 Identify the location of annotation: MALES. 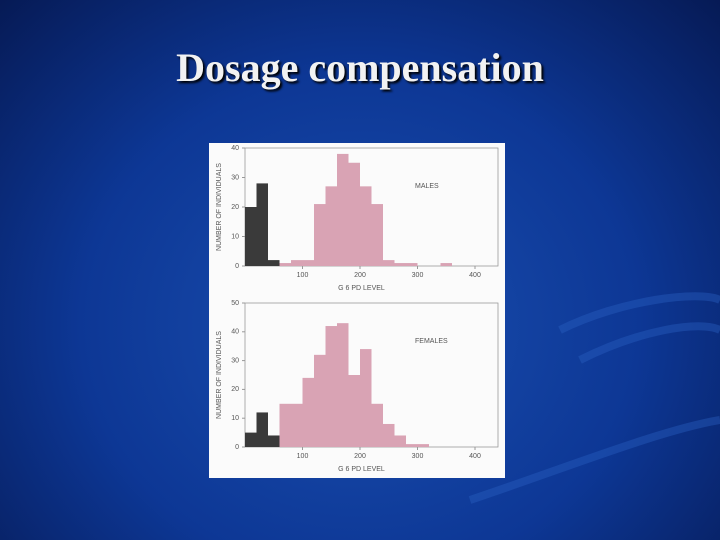
(427, 186).